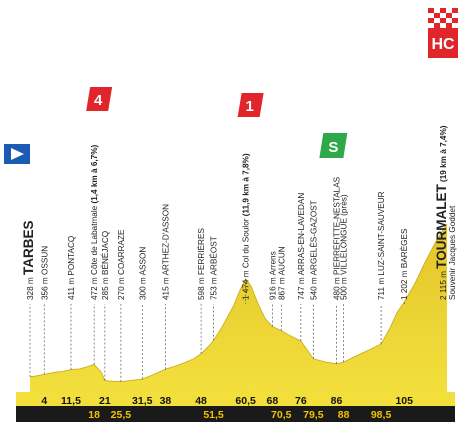  I want to click on category-label: 4, so click(98, 100).